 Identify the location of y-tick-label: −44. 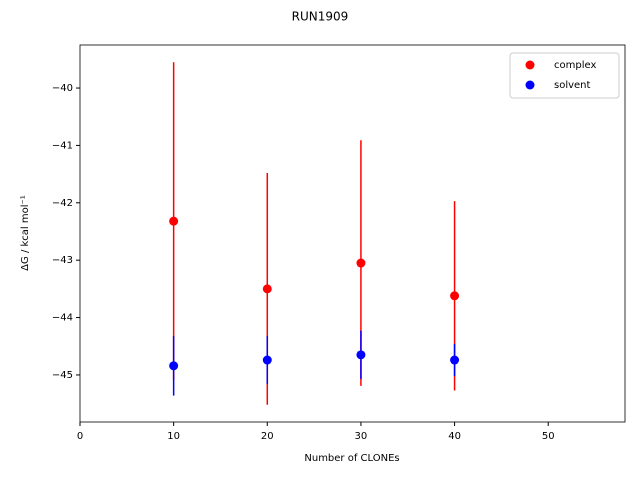
(62, 318).